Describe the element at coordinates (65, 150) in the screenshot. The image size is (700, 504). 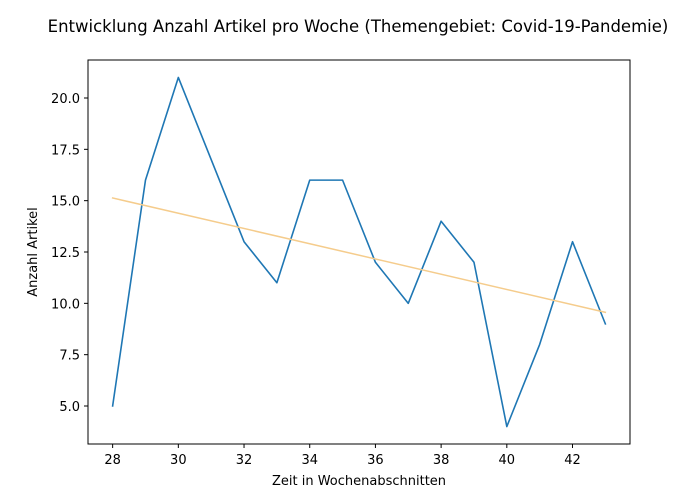
I see `y-tick-label: 17.5` at that location.